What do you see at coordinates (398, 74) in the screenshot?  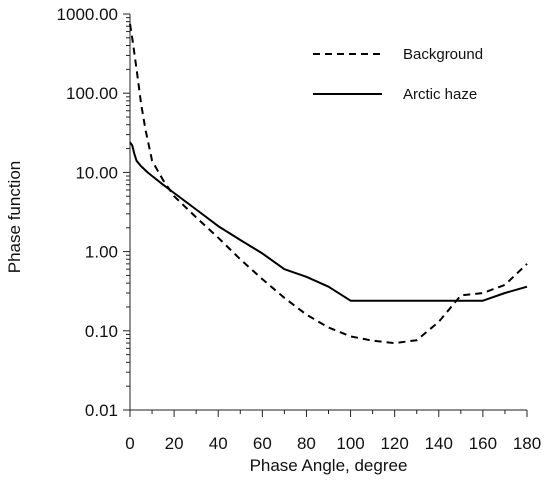 I see `legend: Background Arctic haze` at bounding box center [398, 74].